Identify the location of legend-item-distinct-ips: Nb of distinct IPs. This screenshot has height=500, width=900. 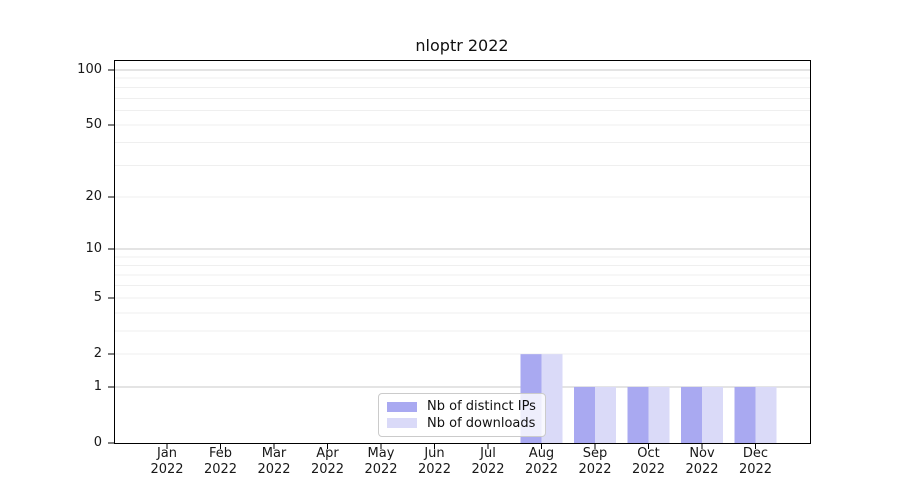
(462, 406).